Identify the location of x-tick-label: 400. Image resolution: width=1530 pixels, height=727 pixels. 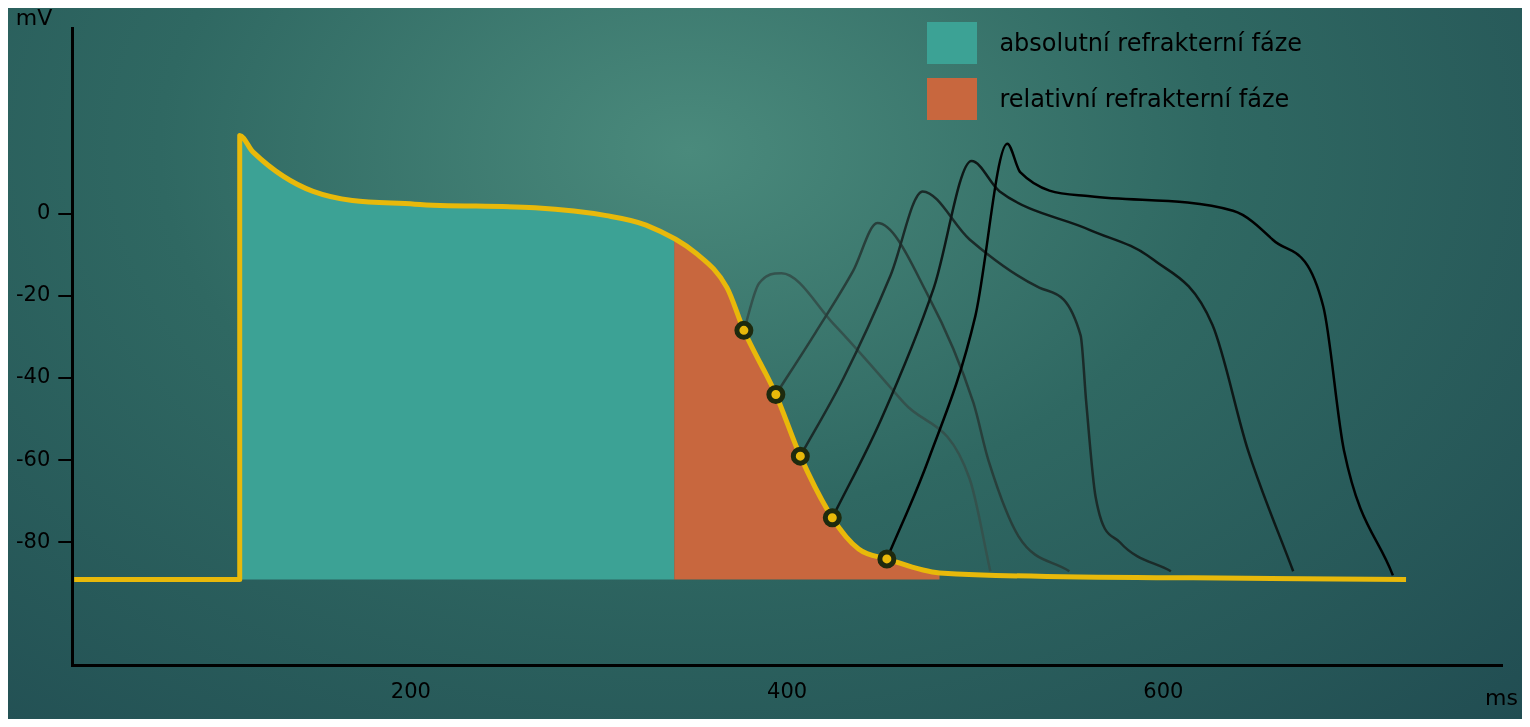
(787, 690).